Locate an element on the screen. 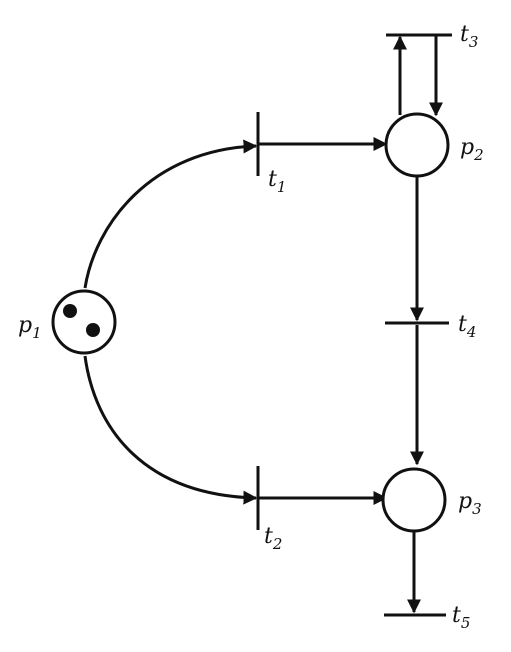 The image size is (511, 652). transition-t4-label: t4 is located at coordinates (467, 326).